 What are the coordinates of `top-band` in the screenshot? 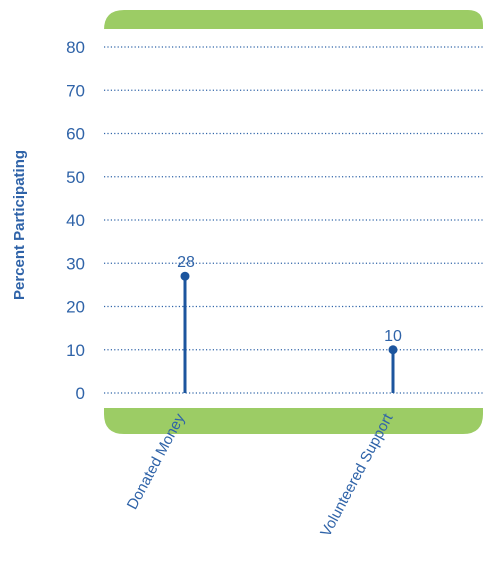 It's located at (293, 20).